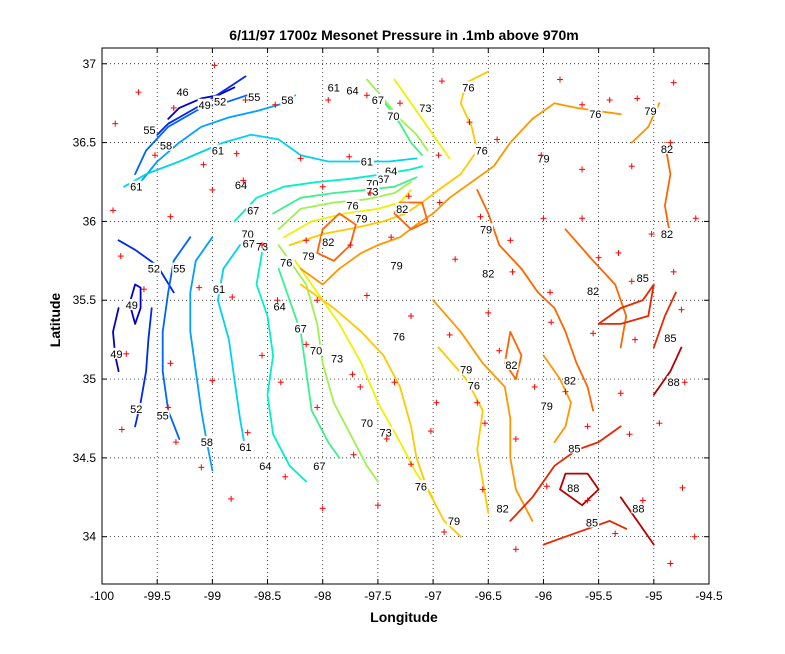  What do you see at coordinates (378, 596) in the screenshot?
I see `x-tick-label: -97.5` at bounding box center [378, 596].